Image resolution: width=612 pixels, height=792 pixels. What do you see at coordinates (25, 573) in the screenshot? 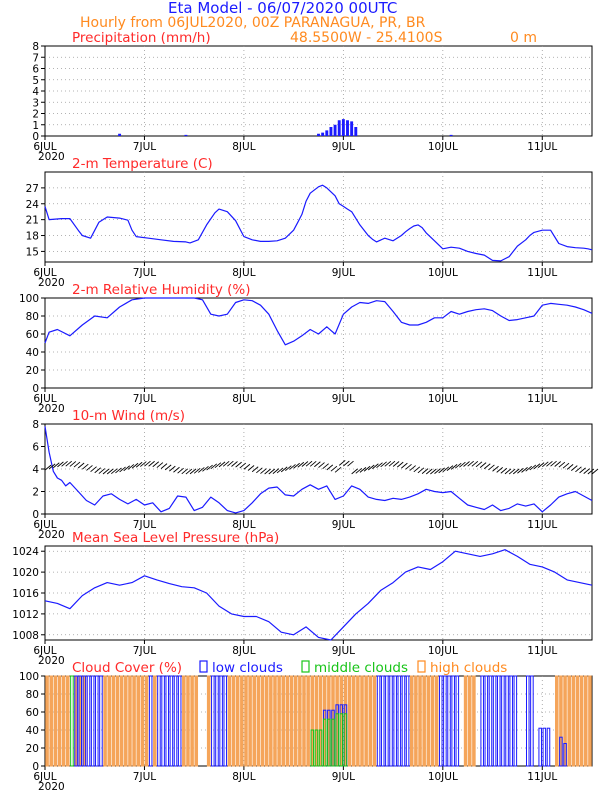
I see `y-tick-label: 1020` at bounding box center [25, 573].